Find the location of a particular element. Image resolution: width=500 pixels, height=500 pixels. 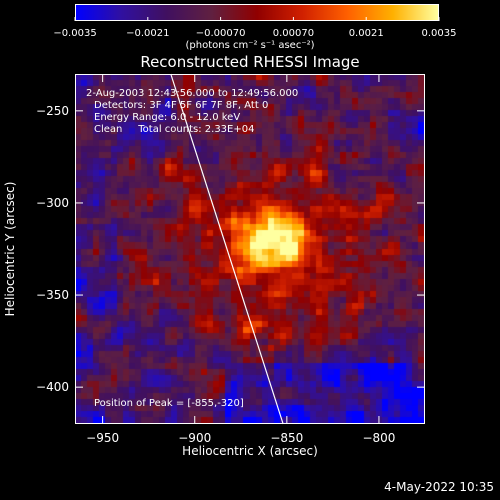

x-axis-label: Heliocentric X (arcsec) is located at coordinates (250, 451).